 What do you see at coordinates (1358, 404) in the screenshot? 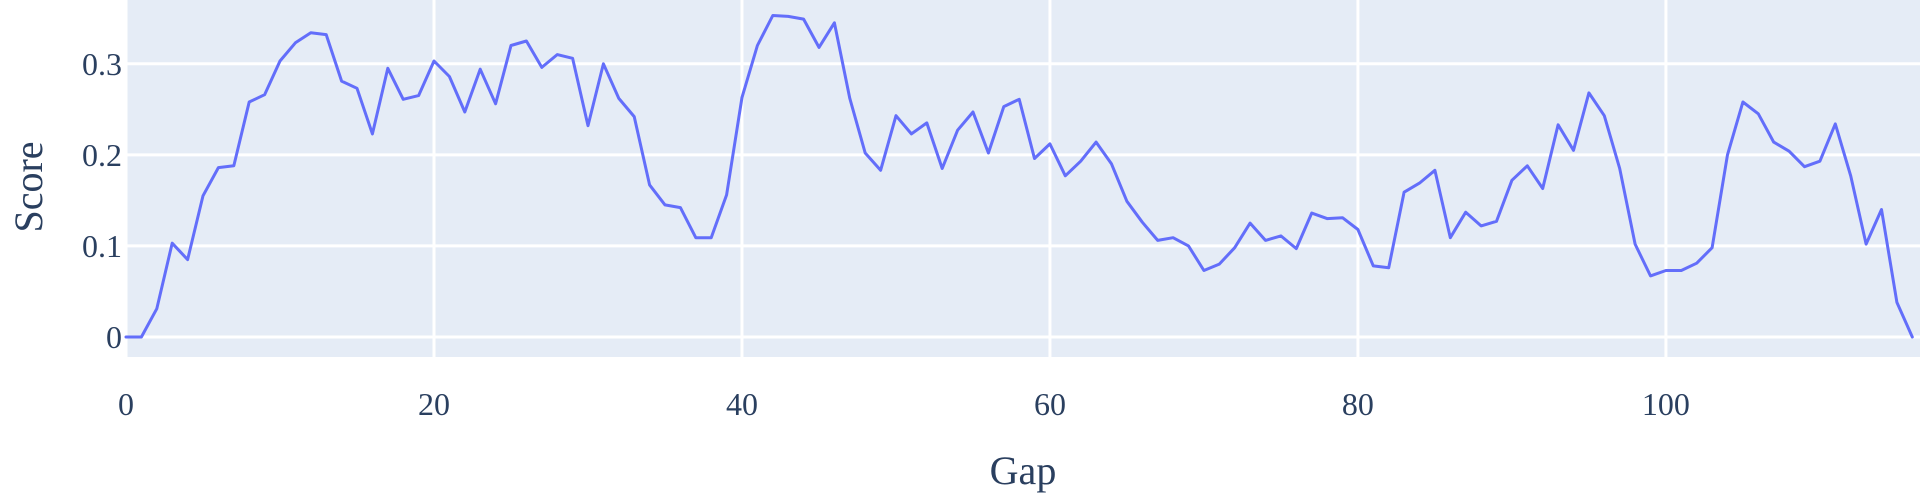
I see `x-tick-label: 80` at bounding box center [1358, 404].